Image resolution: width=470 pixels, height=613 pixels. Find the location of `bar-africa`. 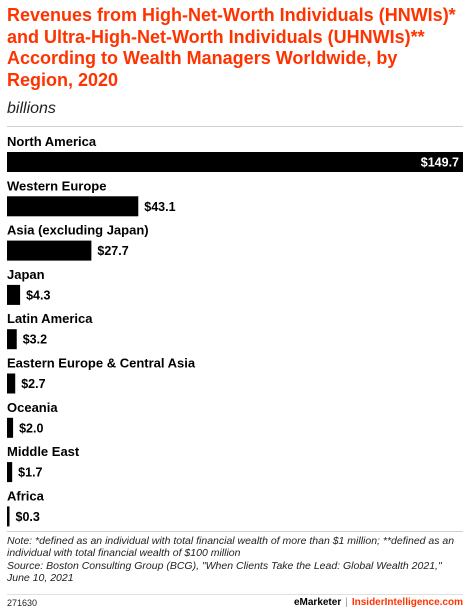

bar-africa is located at coordinates (8, 516).